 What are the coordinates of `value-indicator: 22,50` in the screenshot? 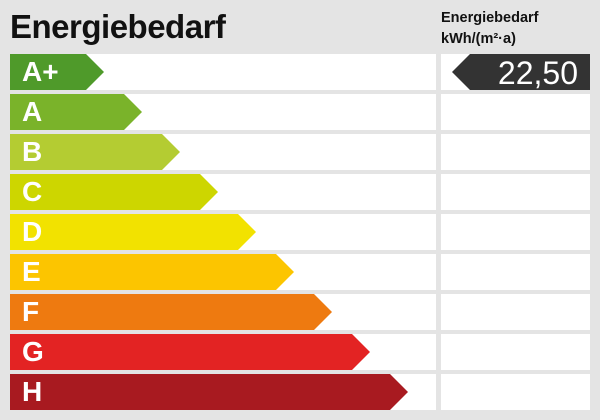 It's located at (521, 72).